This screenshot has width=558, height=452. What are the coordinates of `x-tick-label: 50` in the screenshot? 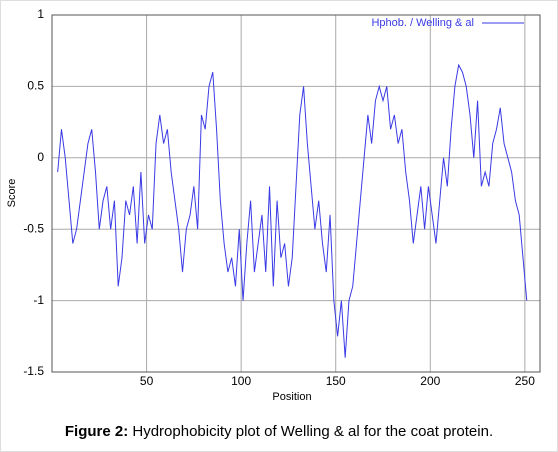 It's located at (147, 381).